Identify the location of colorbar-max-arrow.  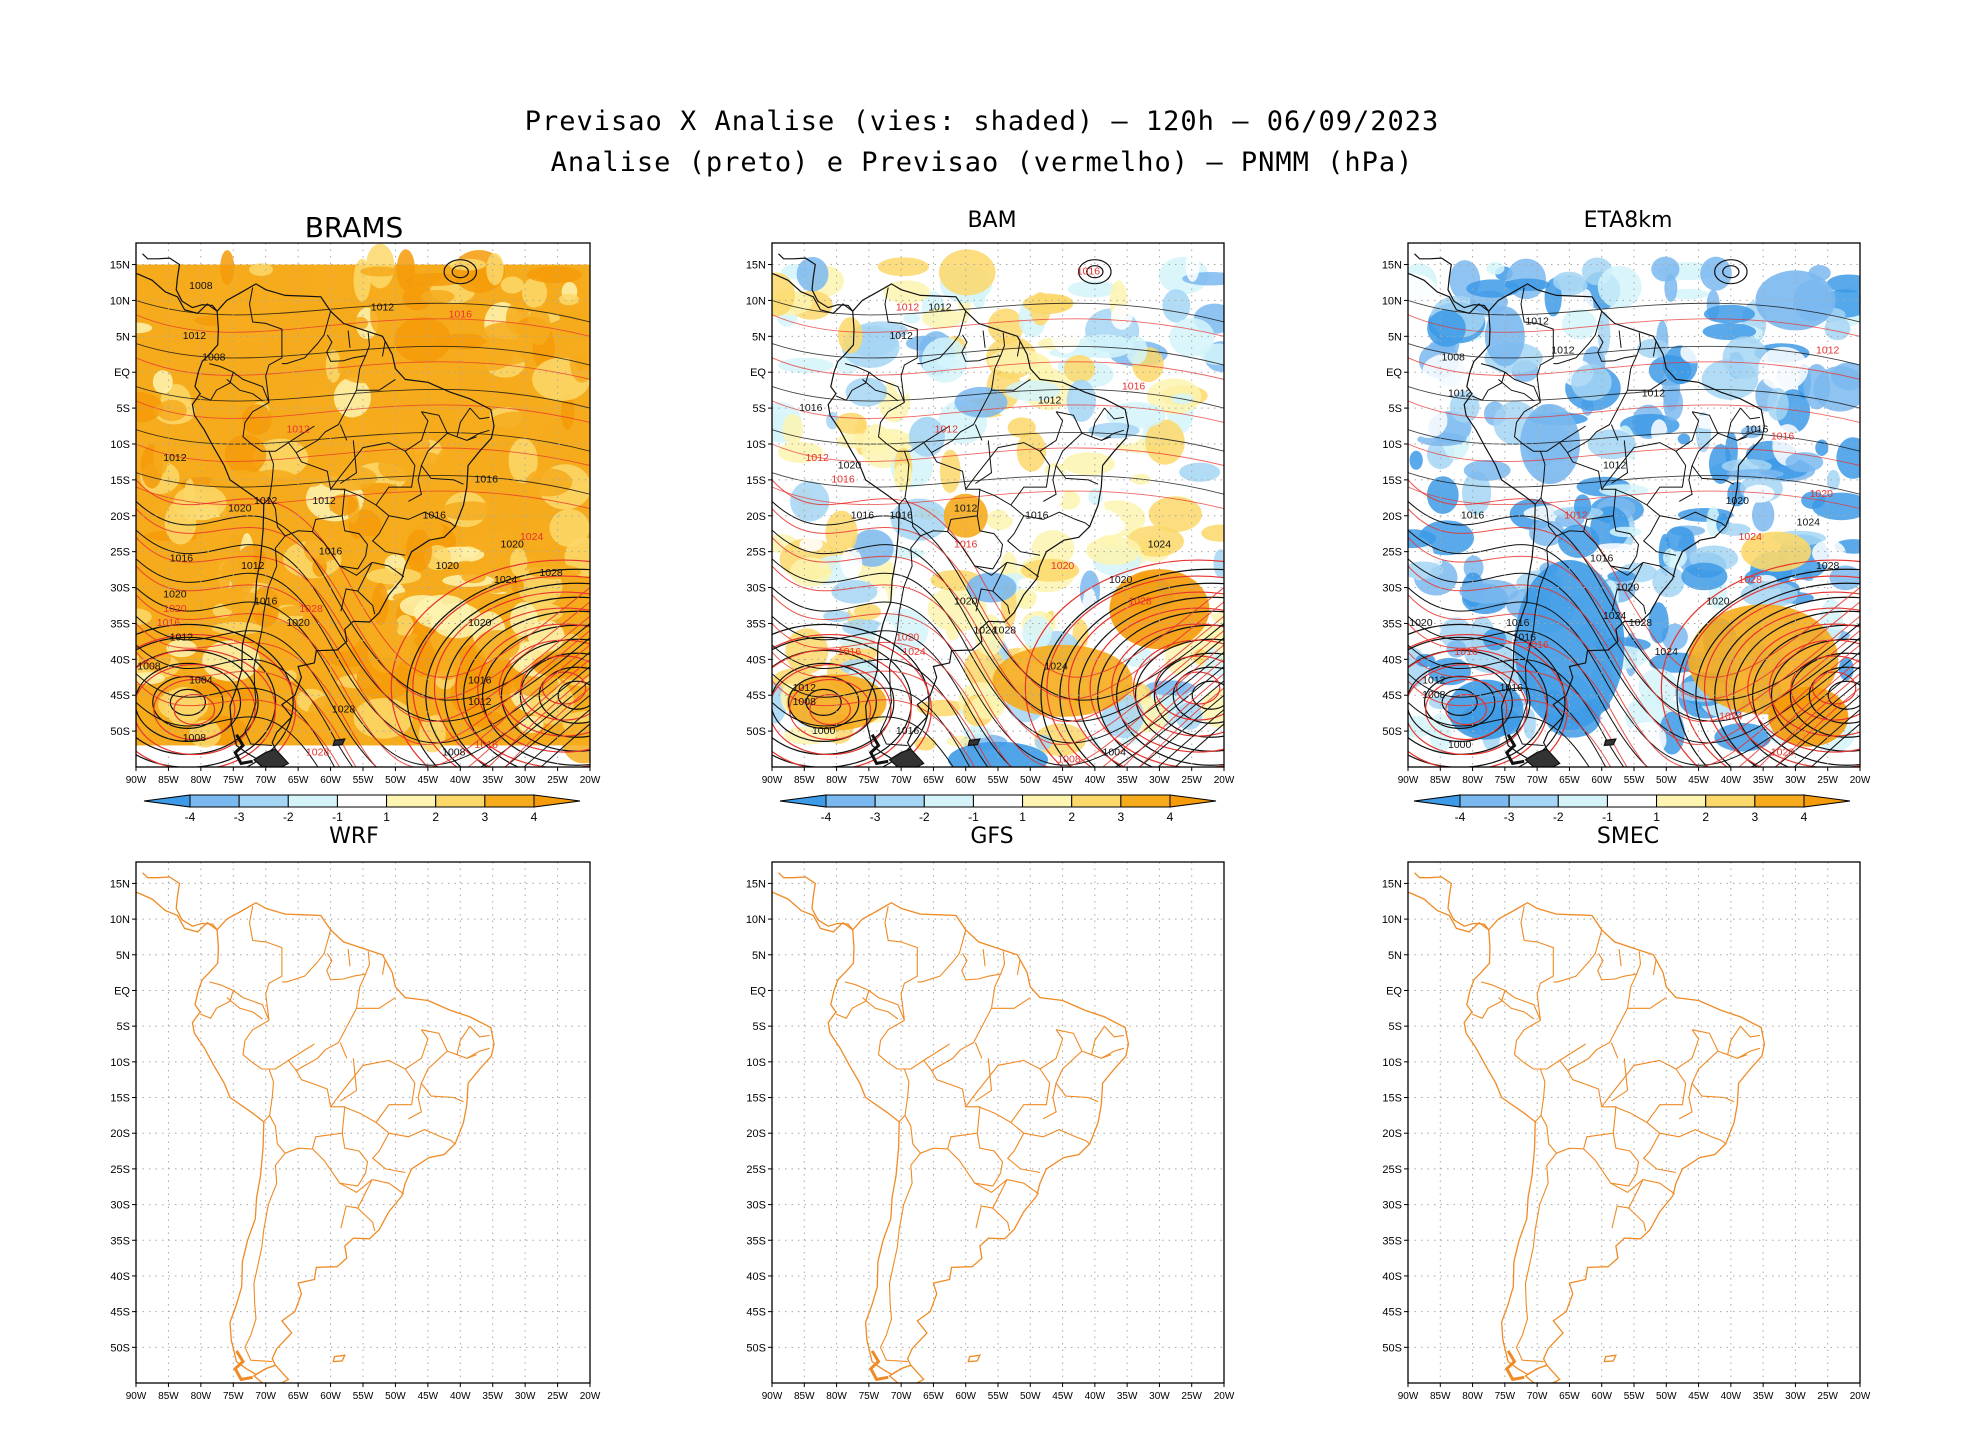
(1193, 801).